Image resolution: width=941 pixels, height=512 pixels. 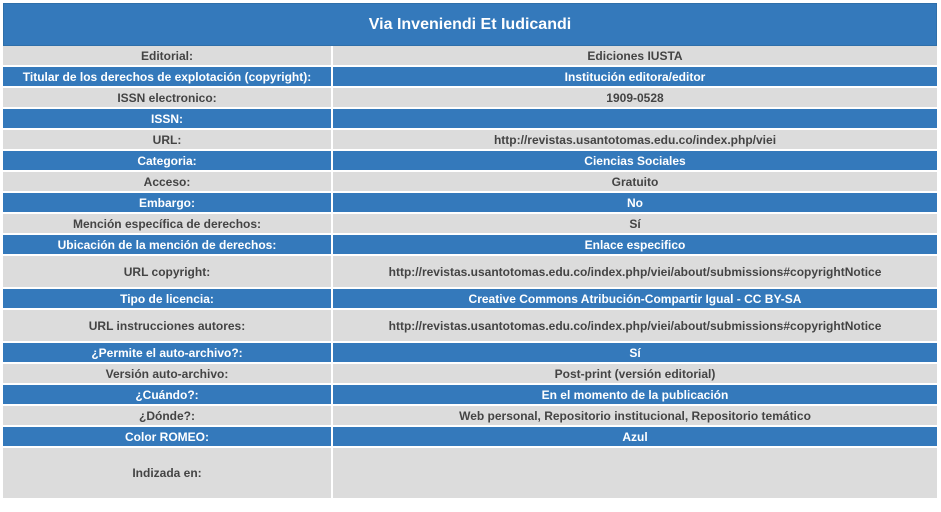 I want to click on row-rights-mention: Mención específica de derechos: Sí, so click(x=470, y=224).